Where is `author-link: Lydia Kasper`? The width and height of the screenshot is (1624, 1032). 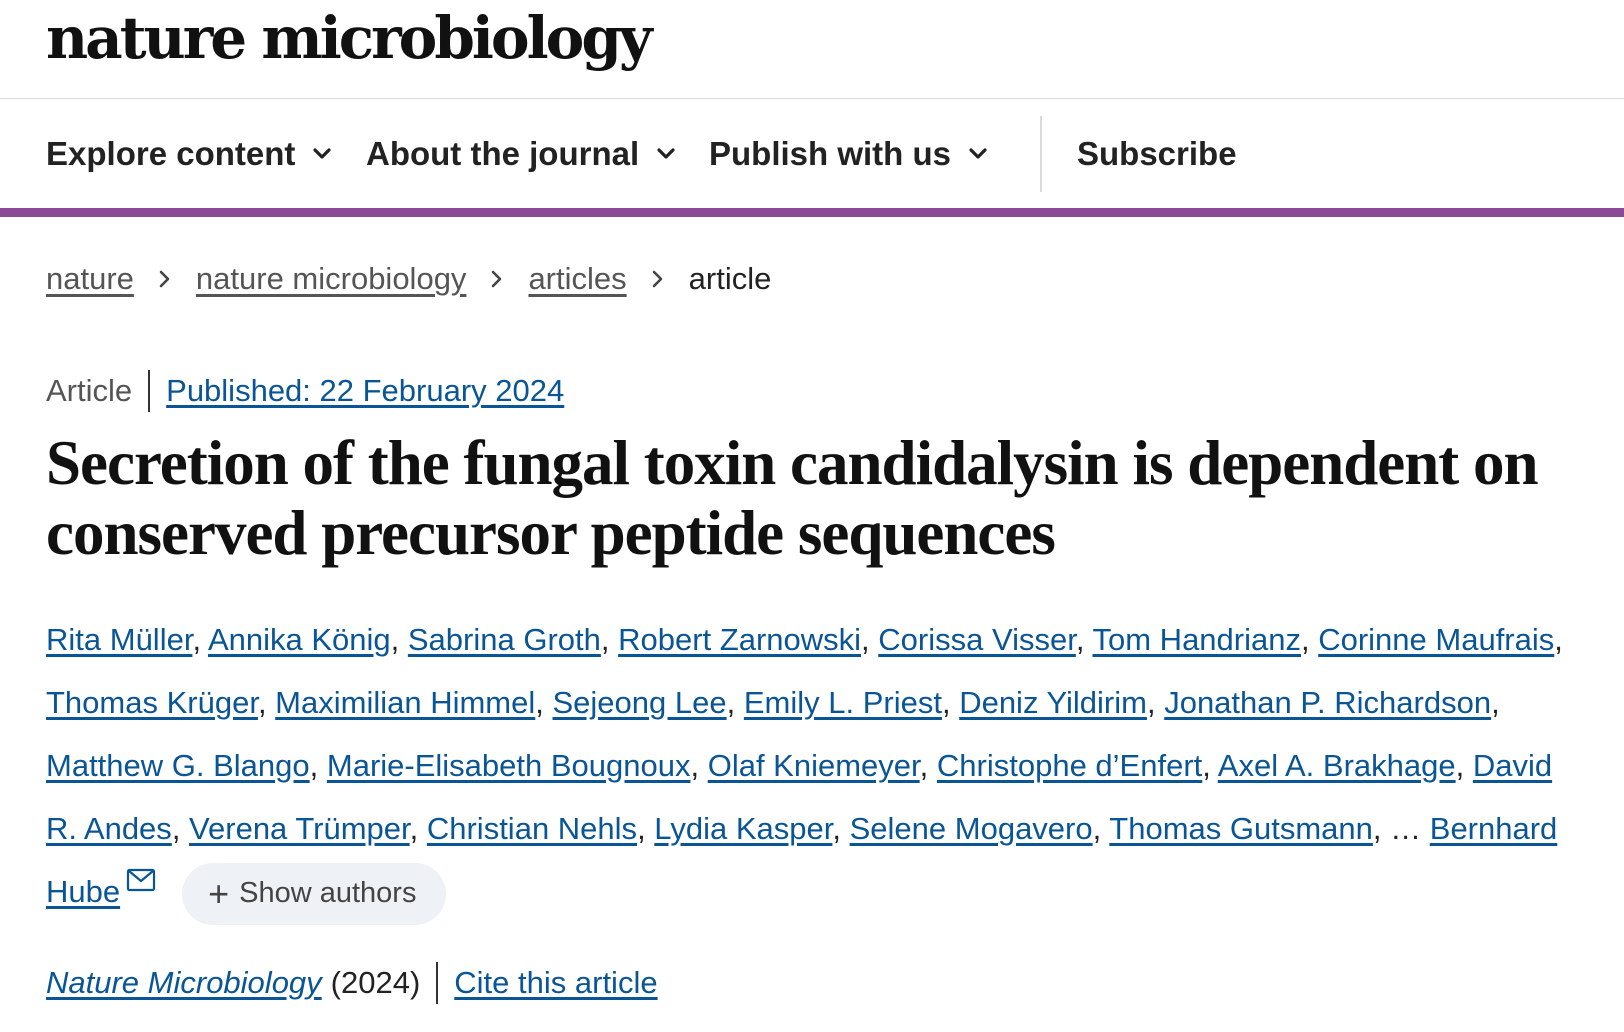
author-link: Lydia Kasper is located at coordinates (743, 828).